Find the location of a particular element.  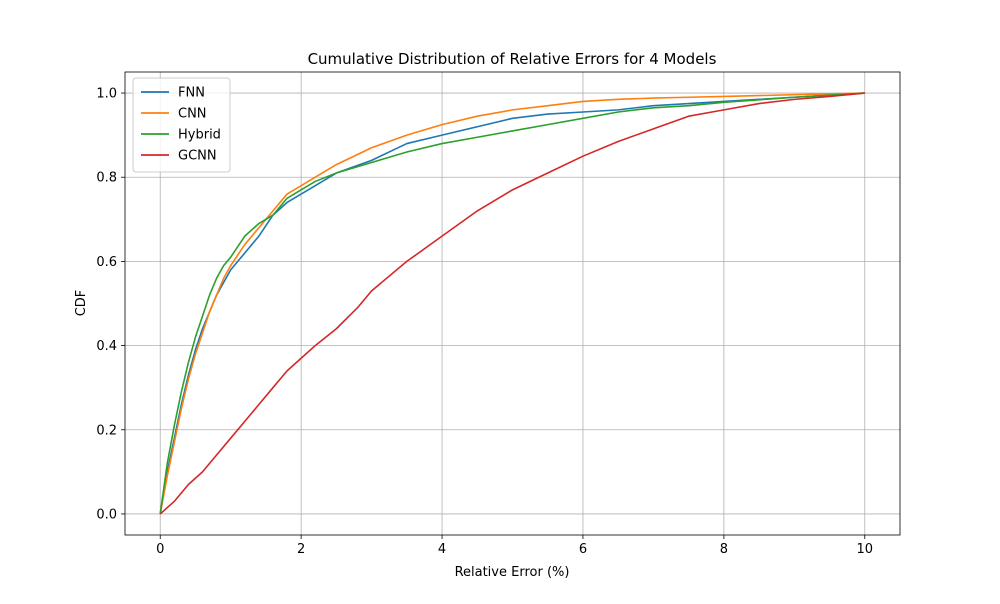

x-tick-label-2: 4 is located at coordinates (442, 549).